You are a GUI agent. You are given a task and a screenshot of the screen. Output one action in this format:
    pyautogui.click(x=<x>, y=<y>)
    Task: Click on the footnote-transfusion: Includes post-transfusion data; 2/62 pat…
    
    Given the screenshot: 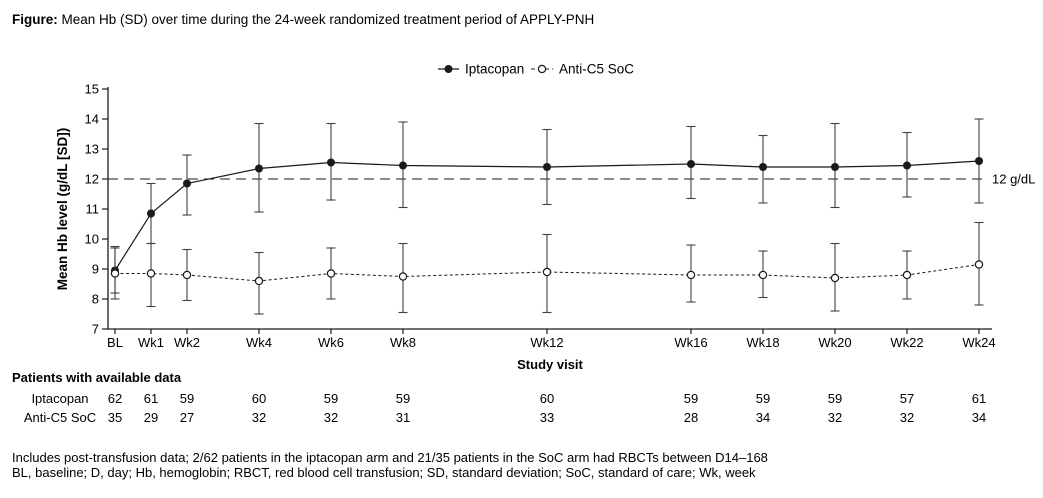 What is the action you would take?
    pyautogui.click(x=390, y=457)
    